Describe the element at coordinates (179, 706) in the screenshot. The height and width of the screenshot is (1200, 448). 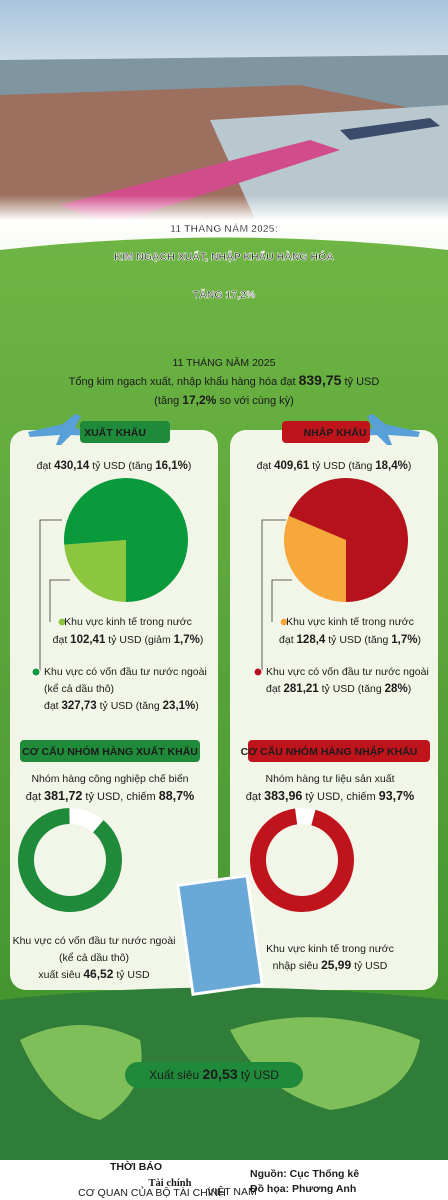
I see `text-part: 23,1%` at that location.